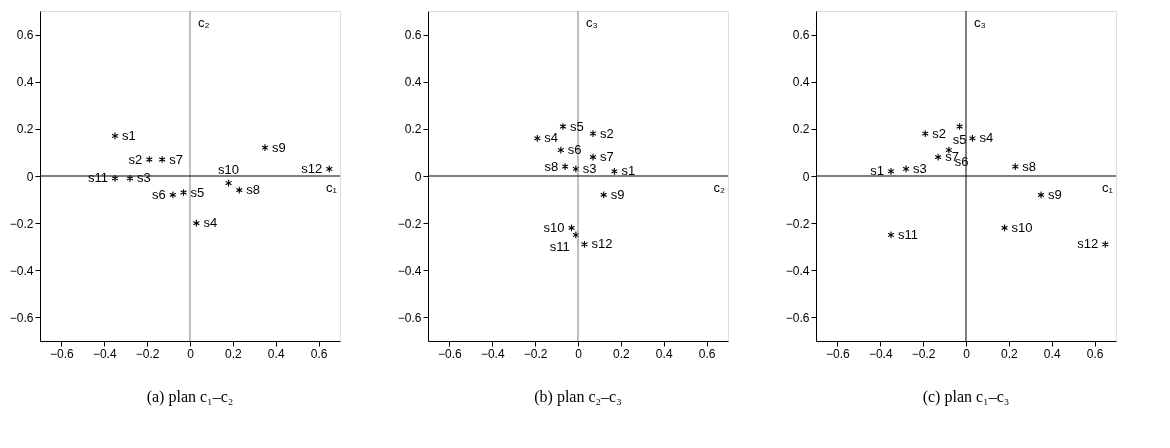 This screenshot has width=1170, height=448. What do you see at coordinates (719, 187) in the screenshot?
I see `x-axis-title: c₂` at bounding box center [719, 187].